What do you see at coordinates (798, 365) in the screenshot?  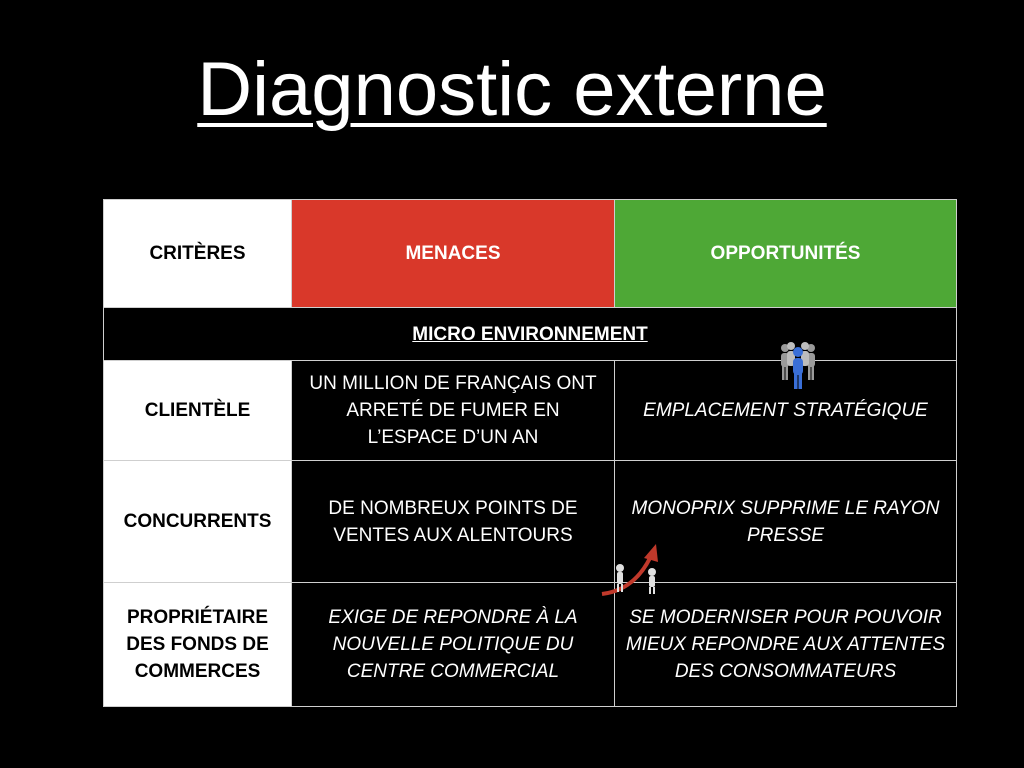 I see `people-group-icon` at bounding box center [798, 365].